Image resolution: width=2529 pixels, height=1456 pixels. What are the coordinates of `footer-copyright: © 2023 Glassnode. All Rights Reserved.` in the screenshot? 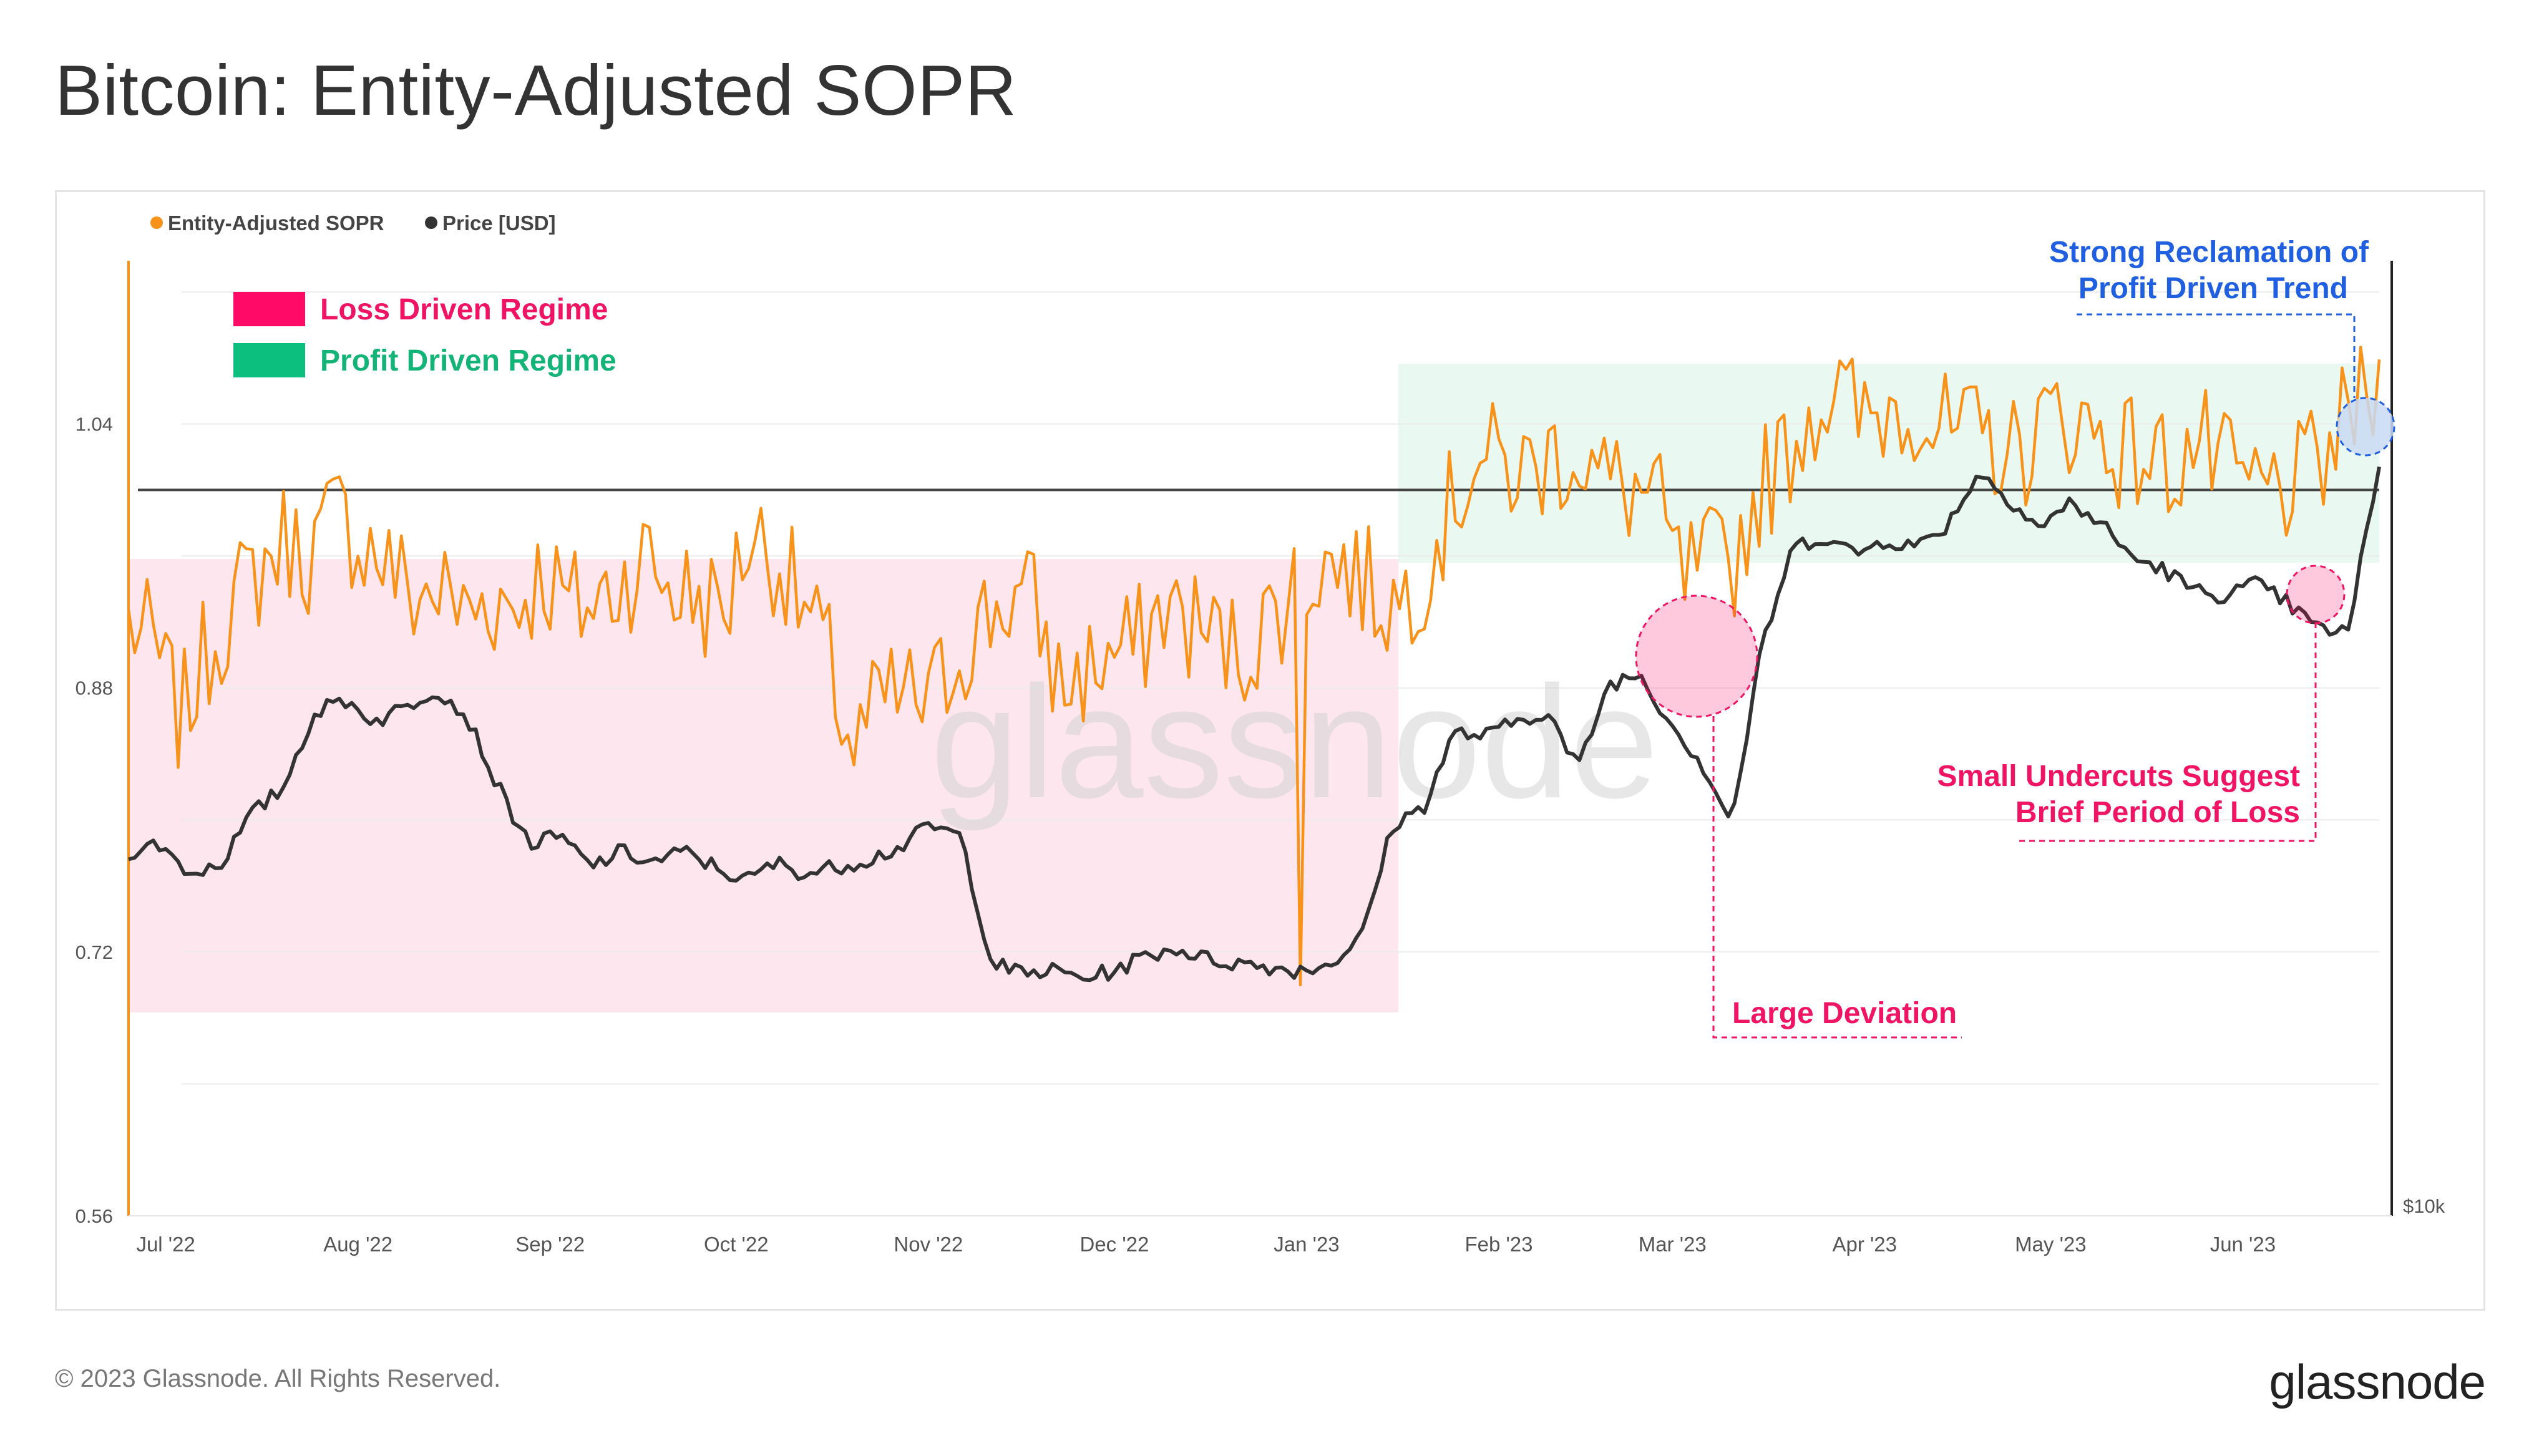 It's located at (278, 1379).